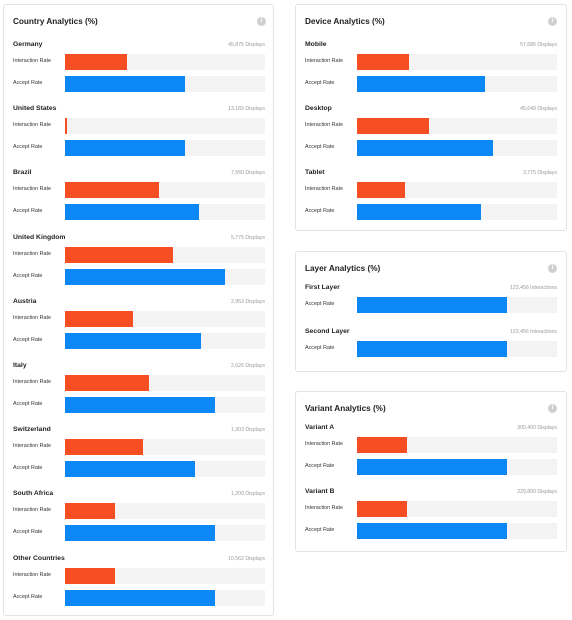  Describe the element at coordinates (345, 21) in the screenshot. I see `card-title: Device Analytics (%)` at that location.